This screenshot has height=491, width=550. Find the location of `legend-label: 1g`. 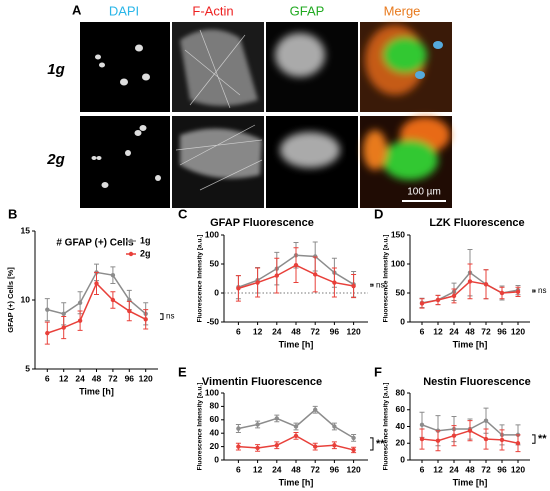

legend-label: 1g is located at coordinates (145, 240).